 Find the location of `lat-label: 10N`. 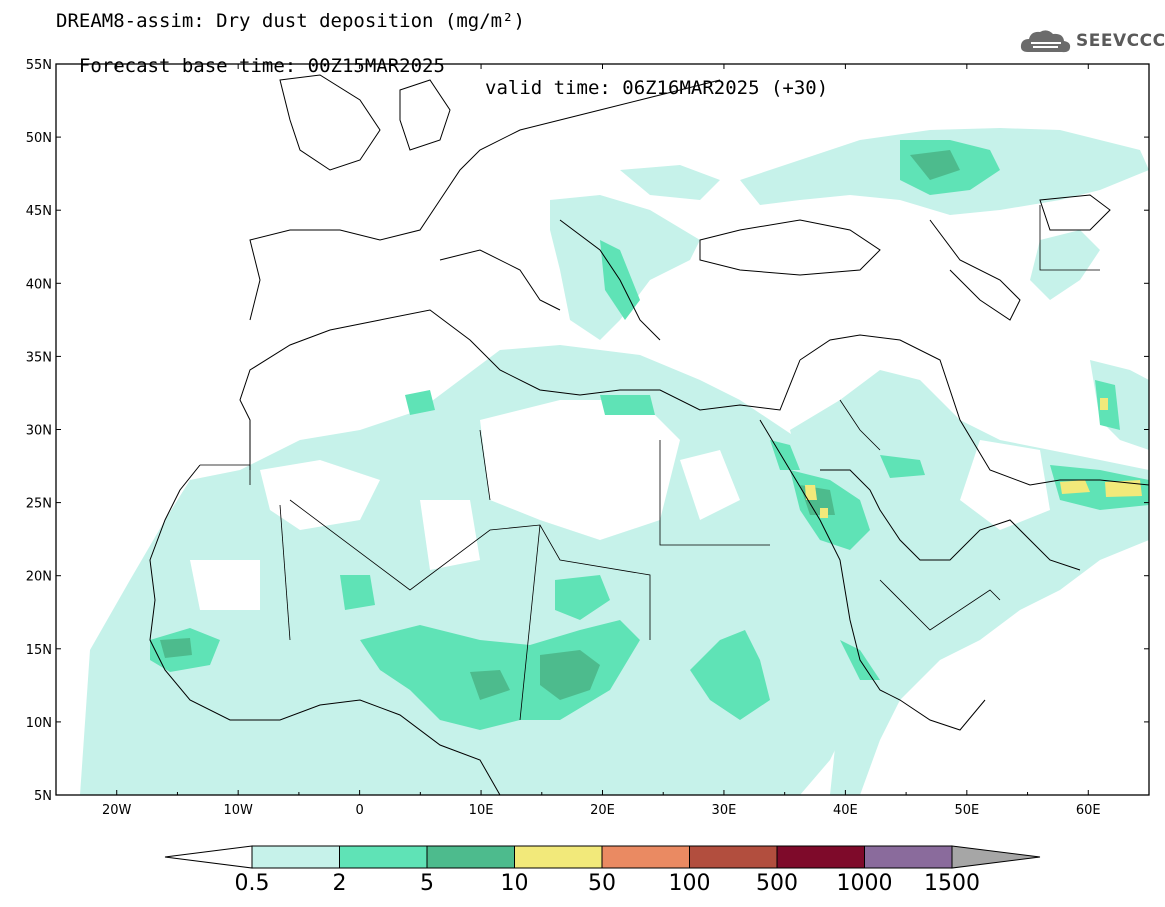

lat-label: 10N is located at coordinates (39, 723).